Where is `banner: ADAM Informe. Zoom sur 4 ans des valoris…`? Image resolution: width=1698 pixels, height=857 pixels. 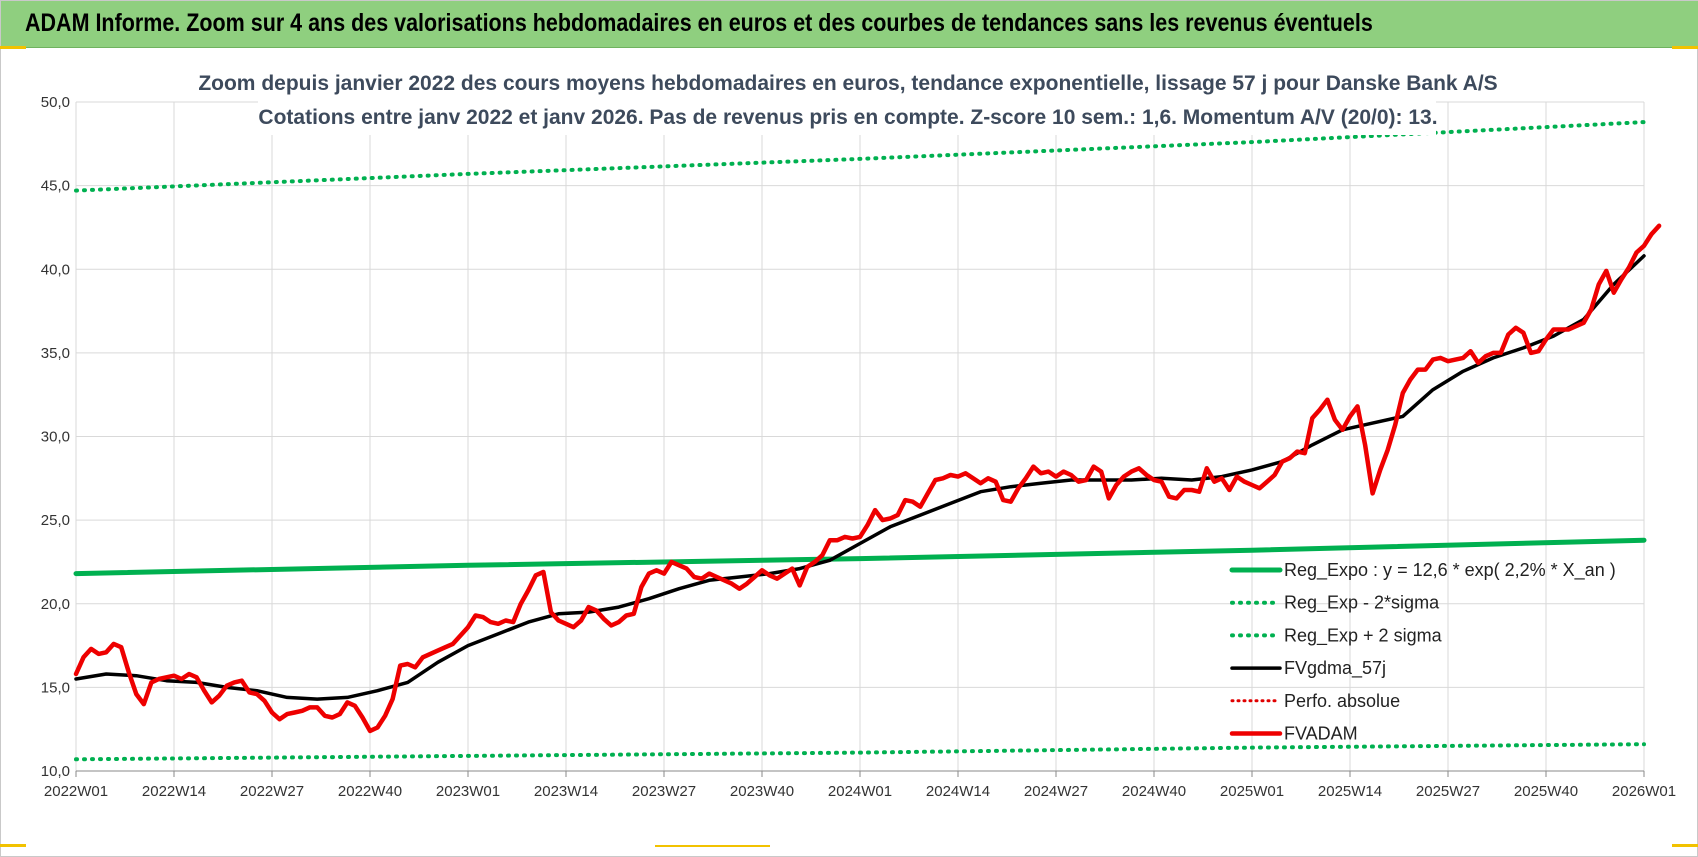
banner: ADAM Informe. Zoom sur 4 ans des valoris… is located at coordinates (849, 24).